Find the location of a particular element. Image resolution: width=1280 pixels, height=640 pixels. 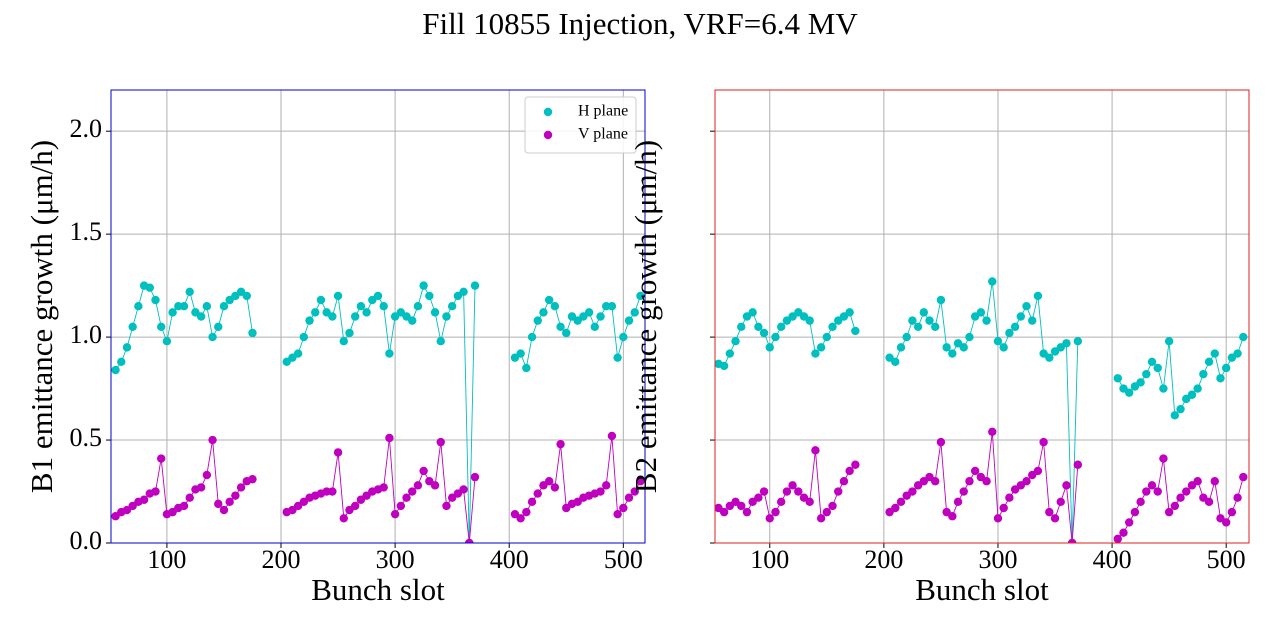

y-tick-label: 1.5 is located at coordinates (86, 231).